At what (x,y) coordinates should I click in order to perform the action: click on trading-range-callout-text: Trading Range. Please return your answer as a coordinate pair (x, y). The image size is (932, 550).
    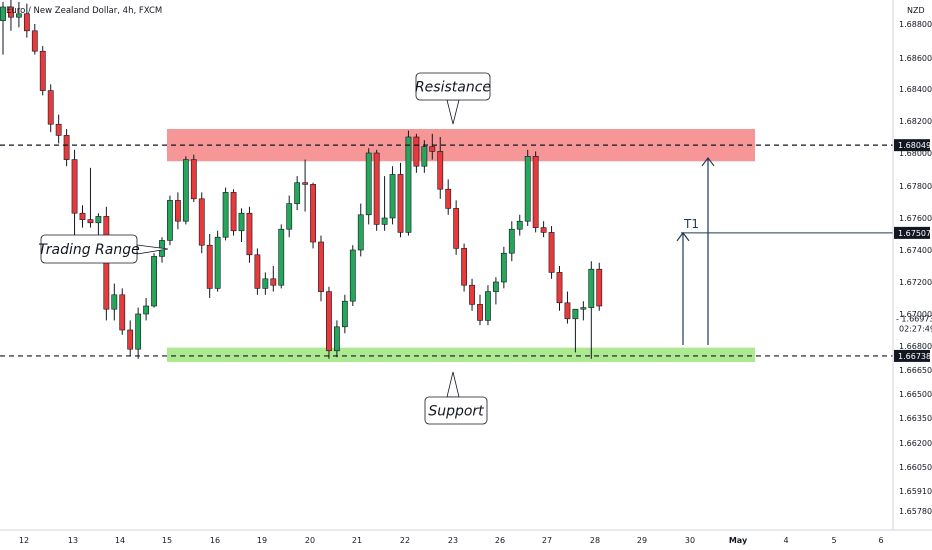
    Looking at the image, I should click on (88, 250).